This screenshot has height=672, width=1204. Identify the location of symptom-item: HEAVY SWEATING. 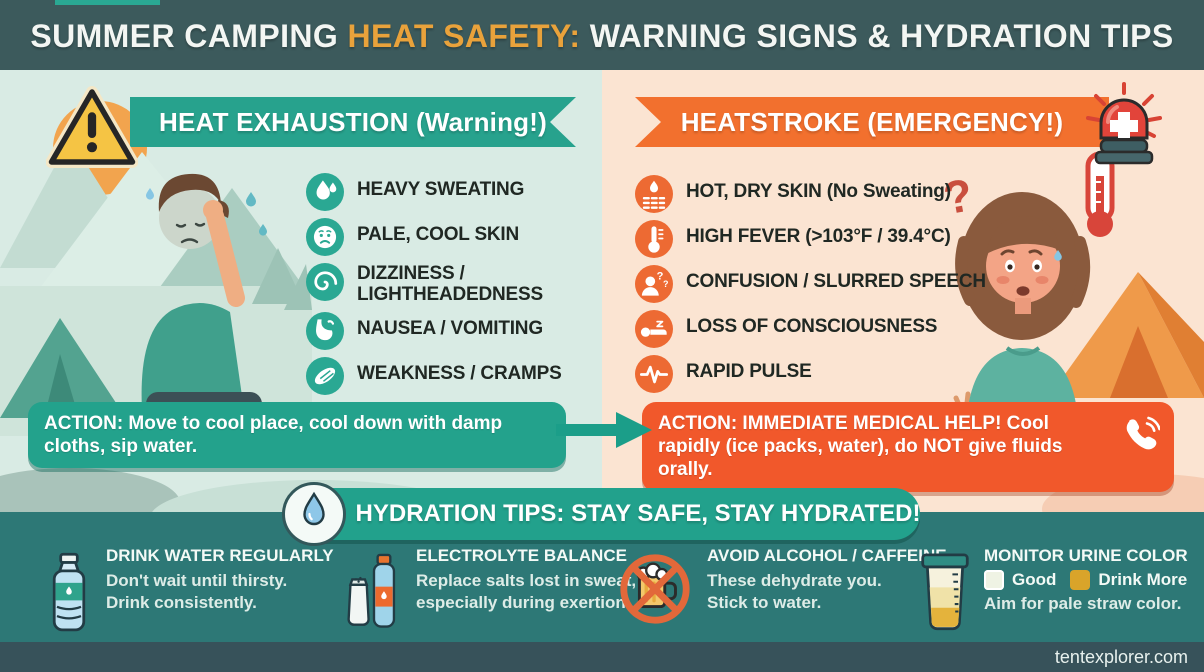
(452, 192).